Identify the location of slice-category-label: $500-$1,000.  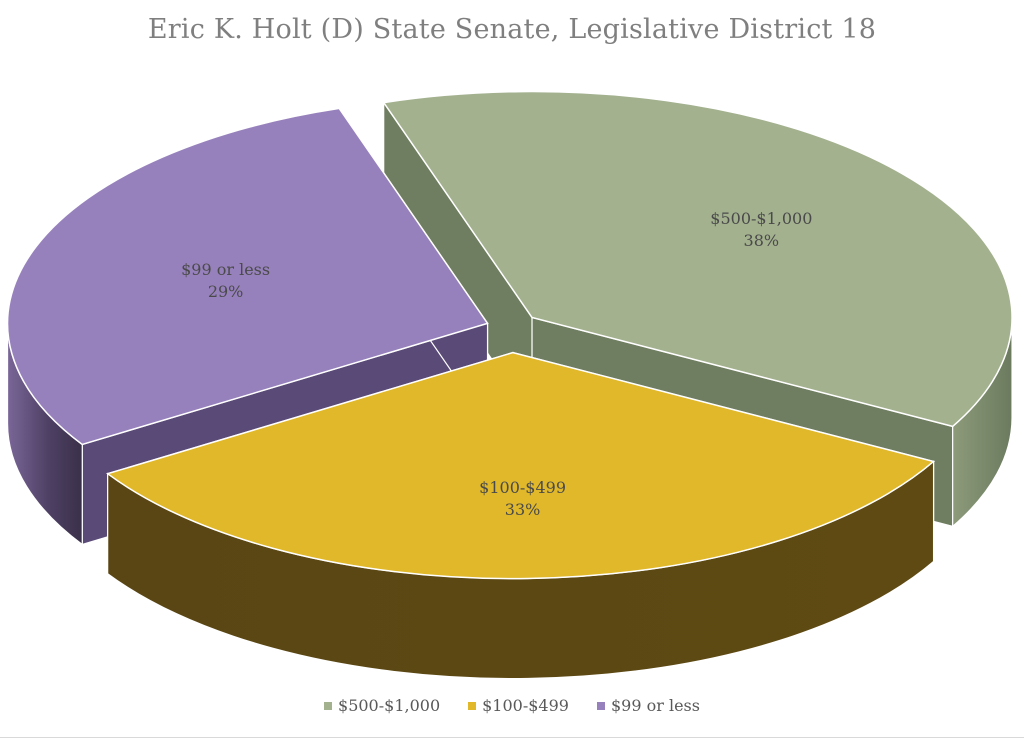
(761, 218).